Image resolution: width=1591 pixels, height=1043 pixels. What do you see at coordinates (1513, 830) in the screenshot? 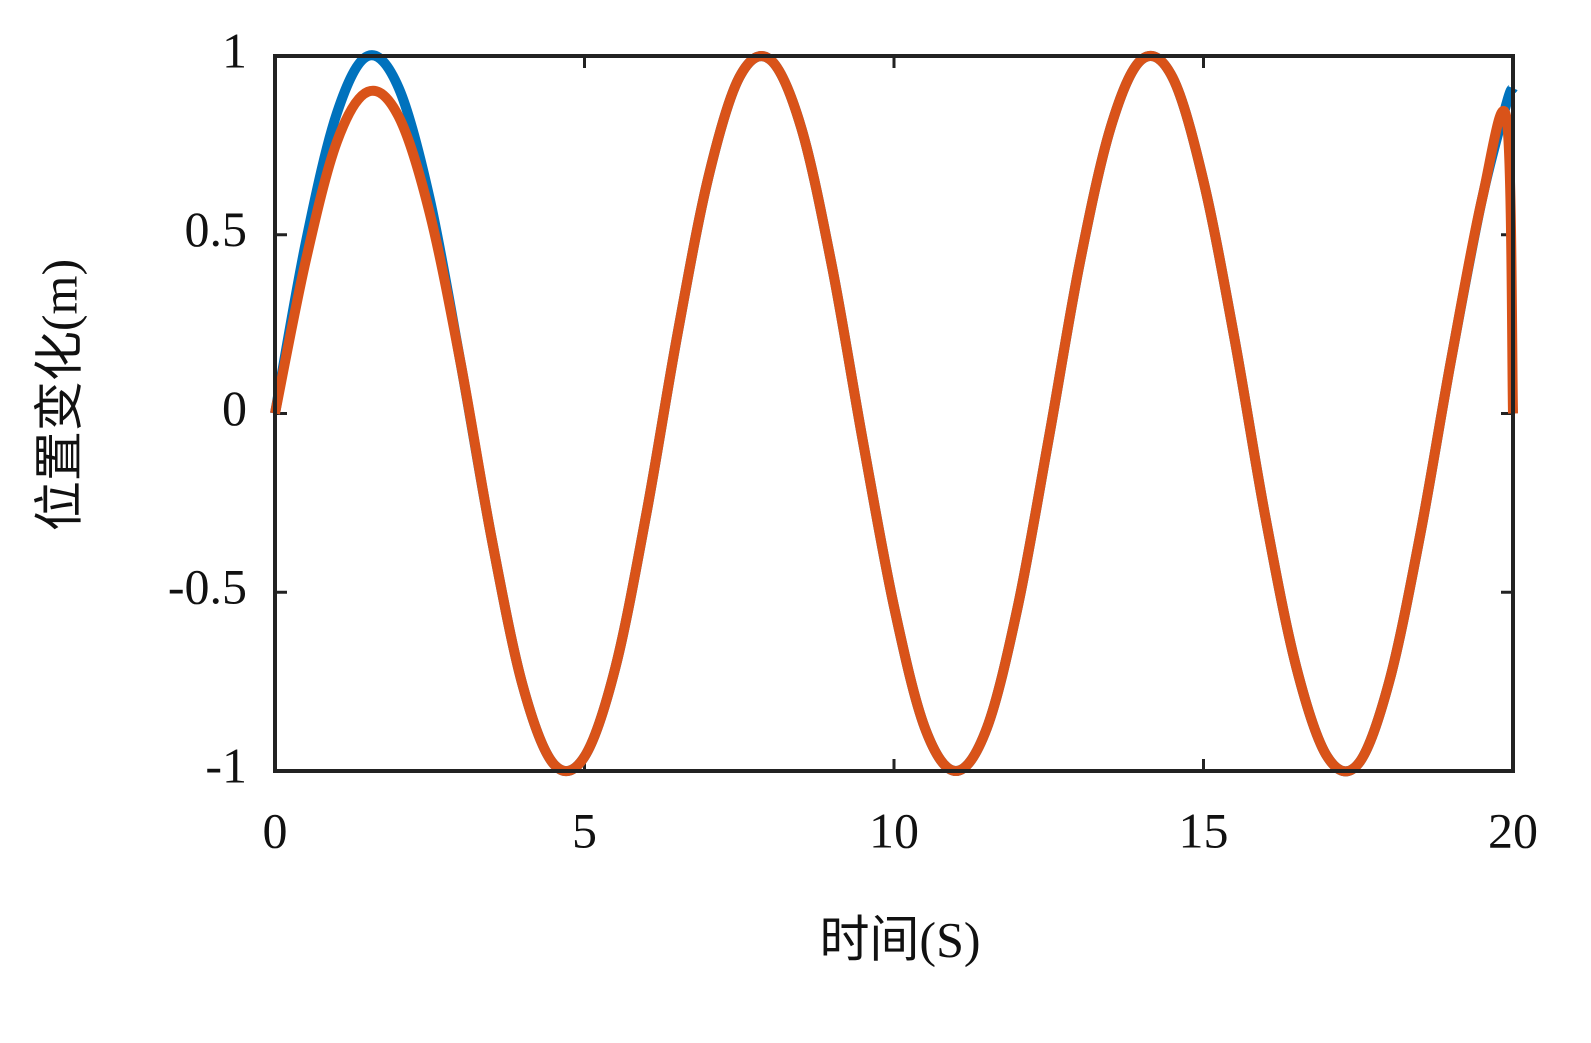
I see `x-tick-label: 20` at bounding box center [1513, 830].